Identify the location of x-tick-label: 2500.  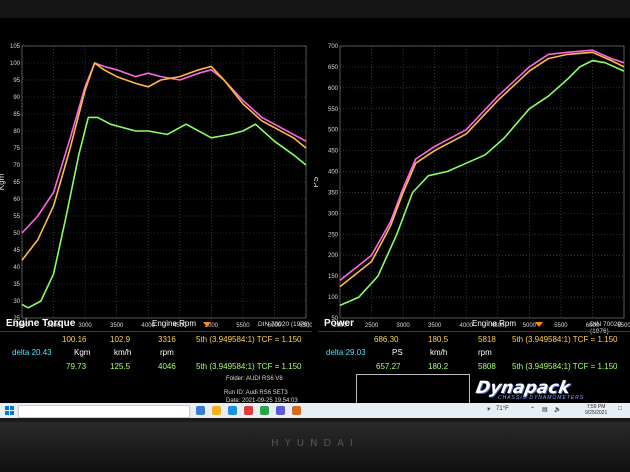
(372, 326).